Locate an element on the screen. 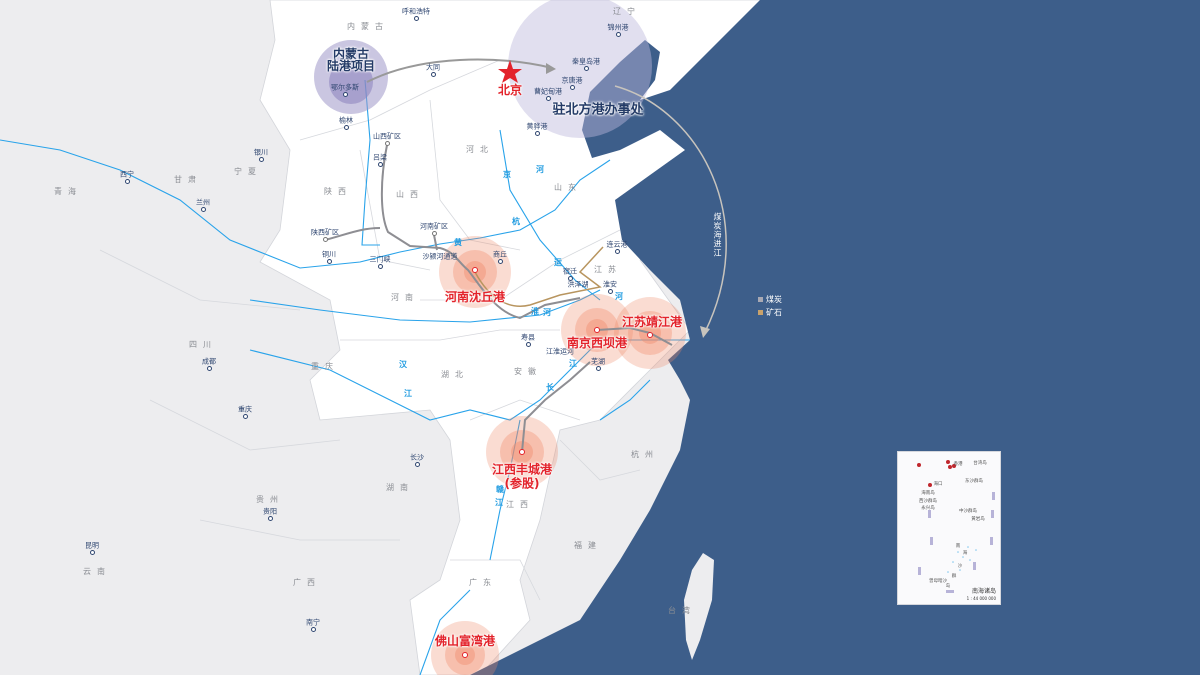 This screenshot has height=675, width=1200. place-label: 沙颍河通道 is located at coordinates (440, 256).